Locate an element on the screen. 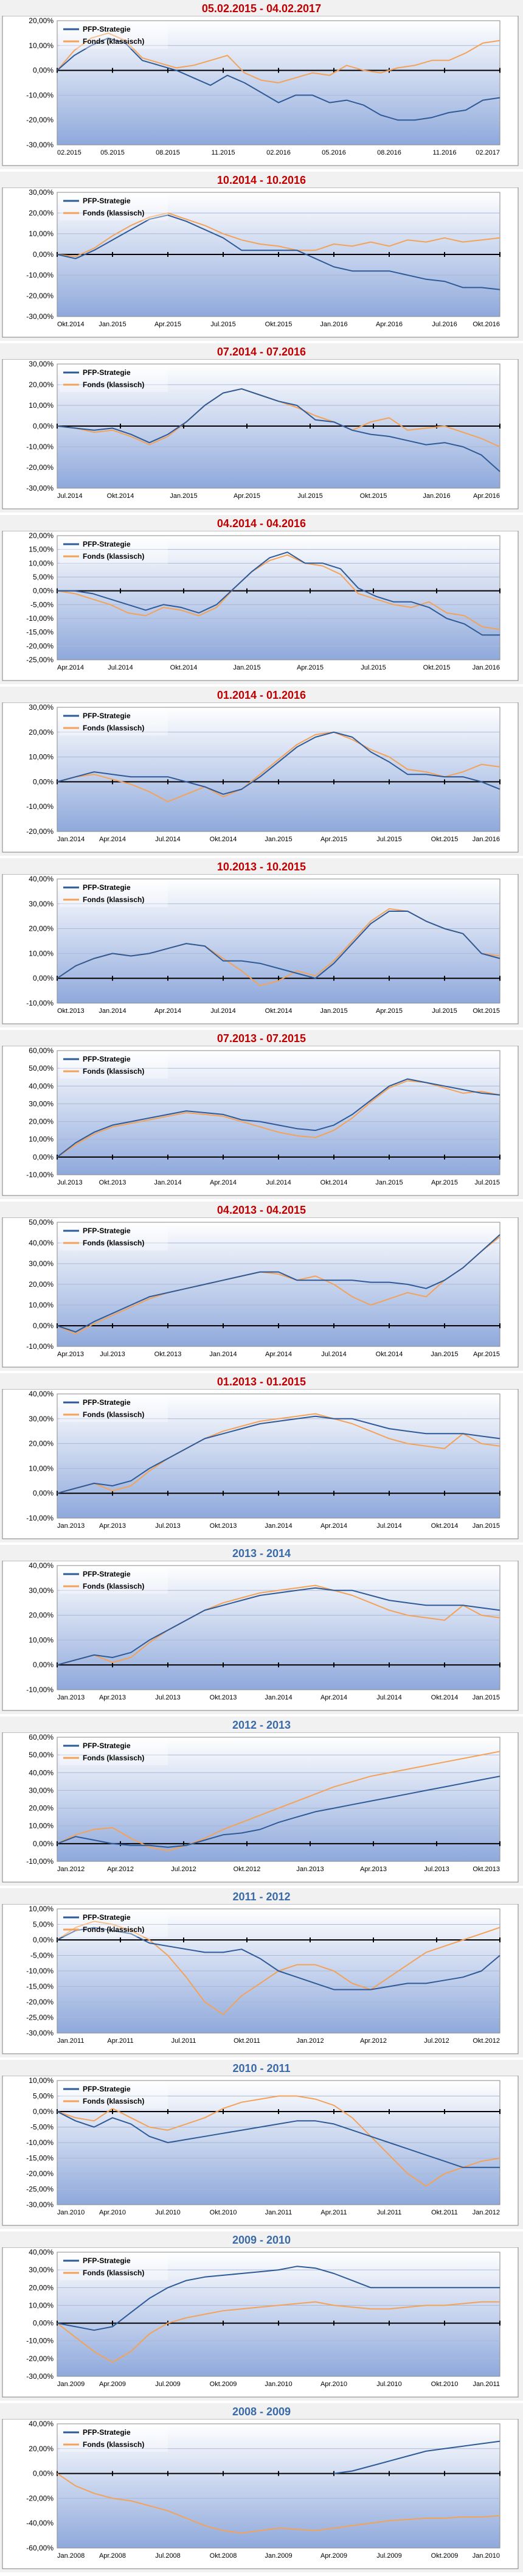 The height and width of the screenshot is (2576, 523). x-tick-label: Jan.2011 is located at coordinates (278, 2212).